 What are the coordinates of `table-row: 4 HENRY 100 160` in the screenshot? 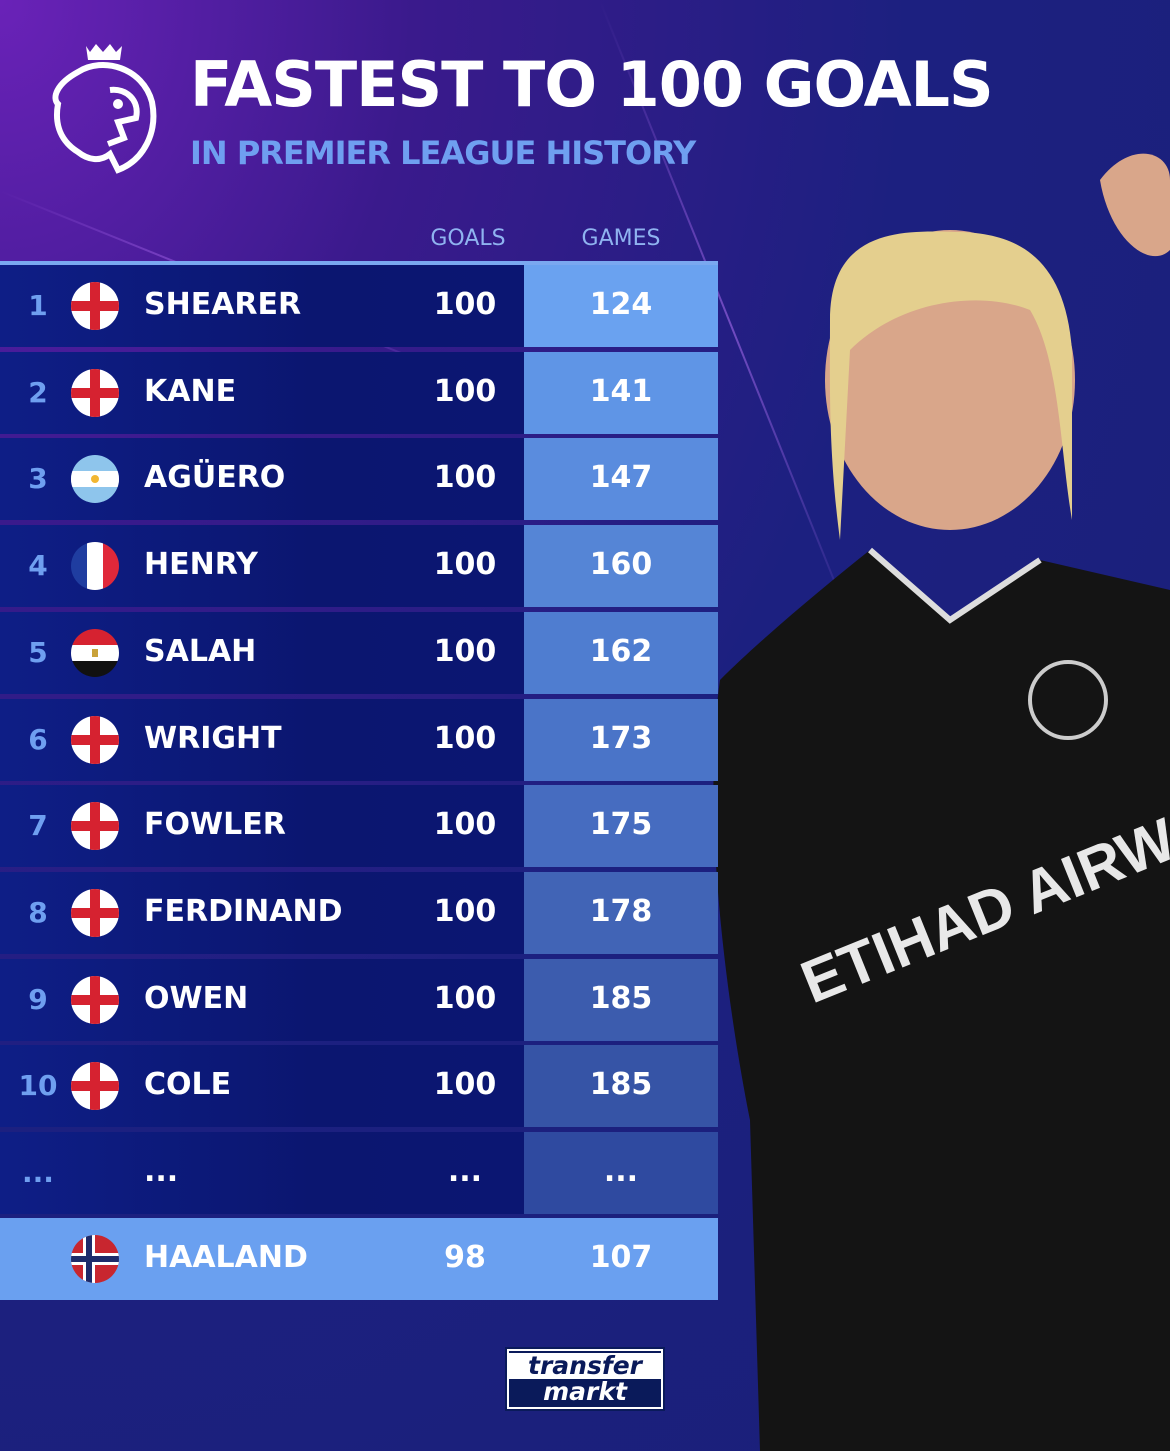 It's located at (359, 566).